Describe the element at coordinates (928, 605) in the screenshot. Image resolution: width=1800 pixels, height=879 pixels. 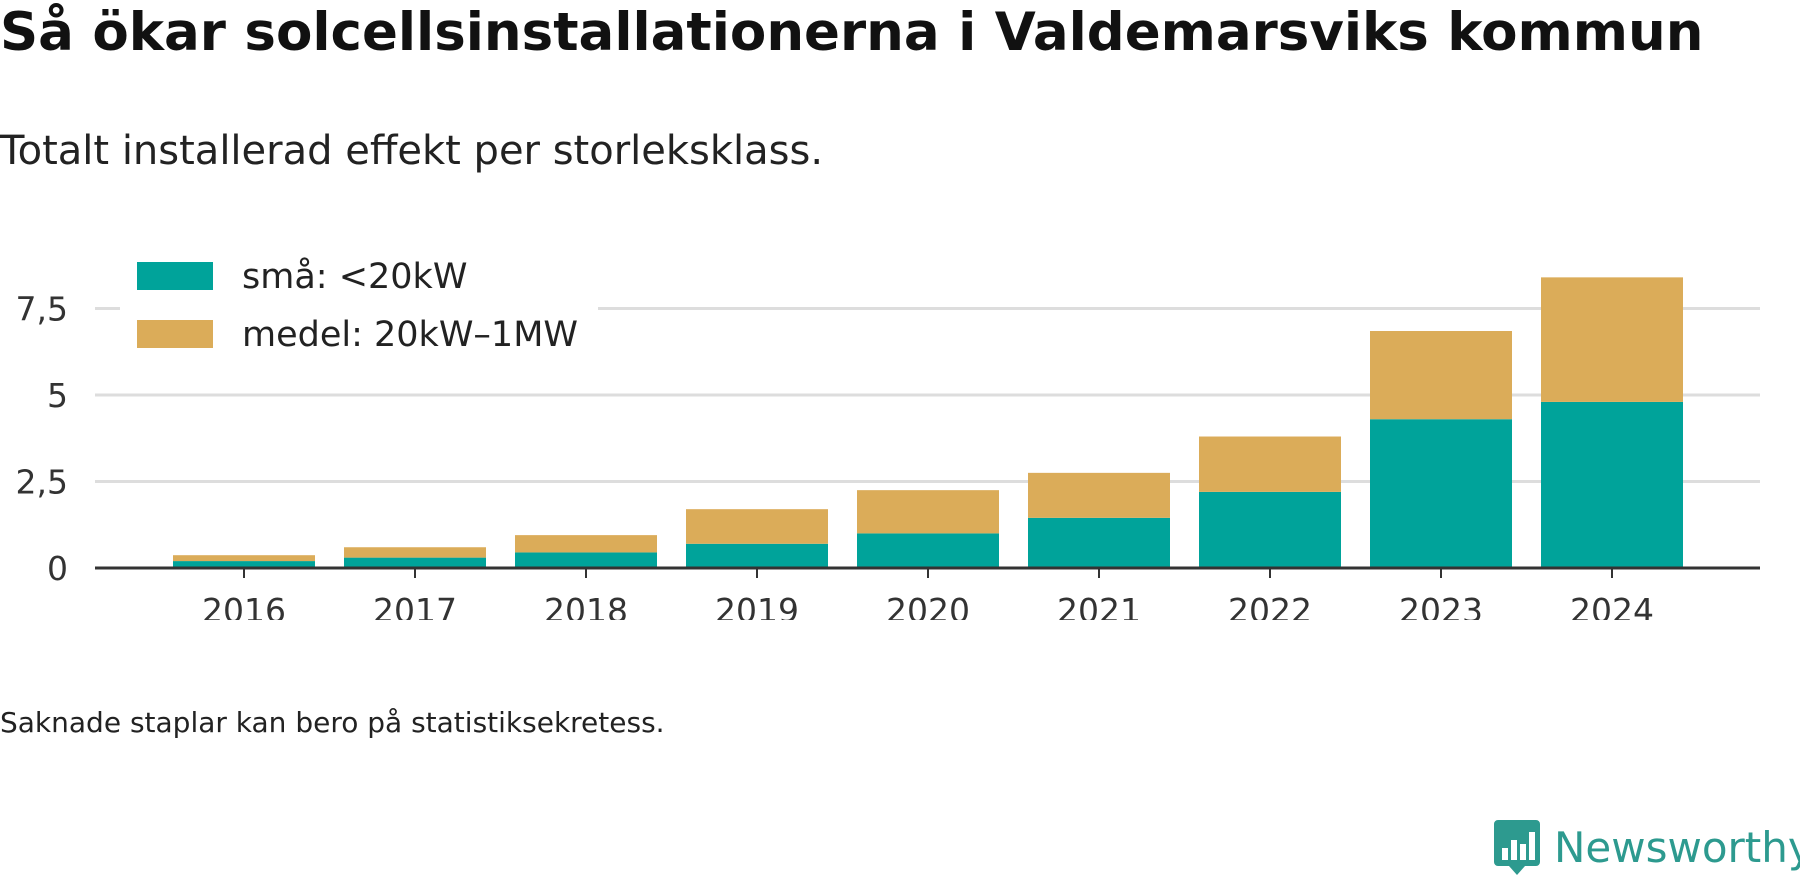
I see `x-tick-label: 2020` at that location.